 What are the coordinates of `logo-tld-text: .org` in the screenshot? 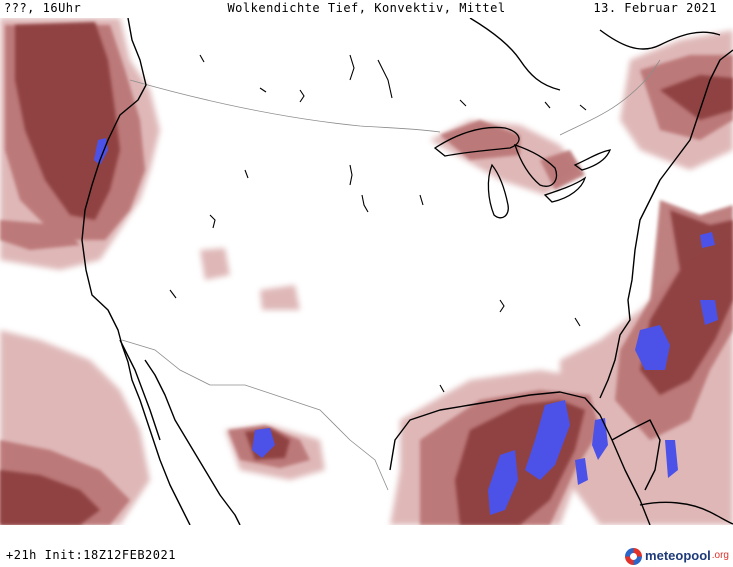 It's located at (720, 555).